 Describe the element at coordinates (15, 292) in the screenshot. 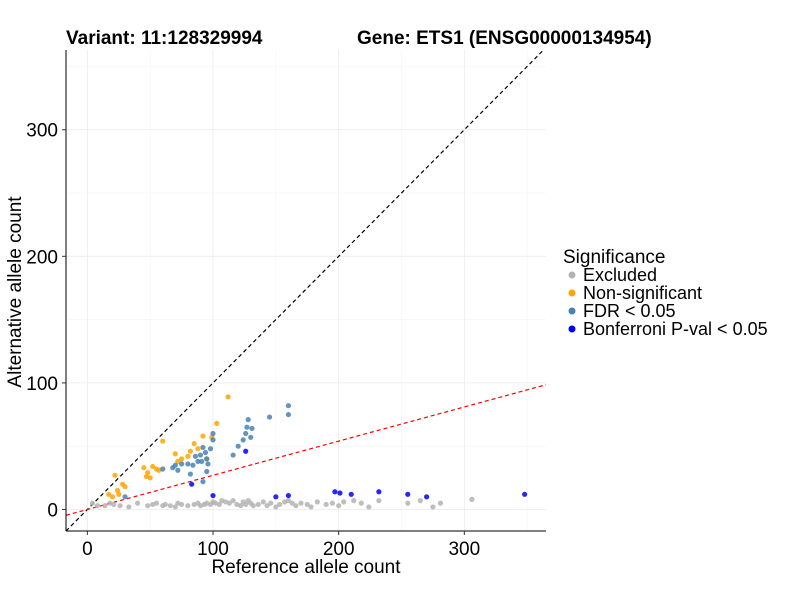

I see `y-axis-label: Alternative allele count` at that location.